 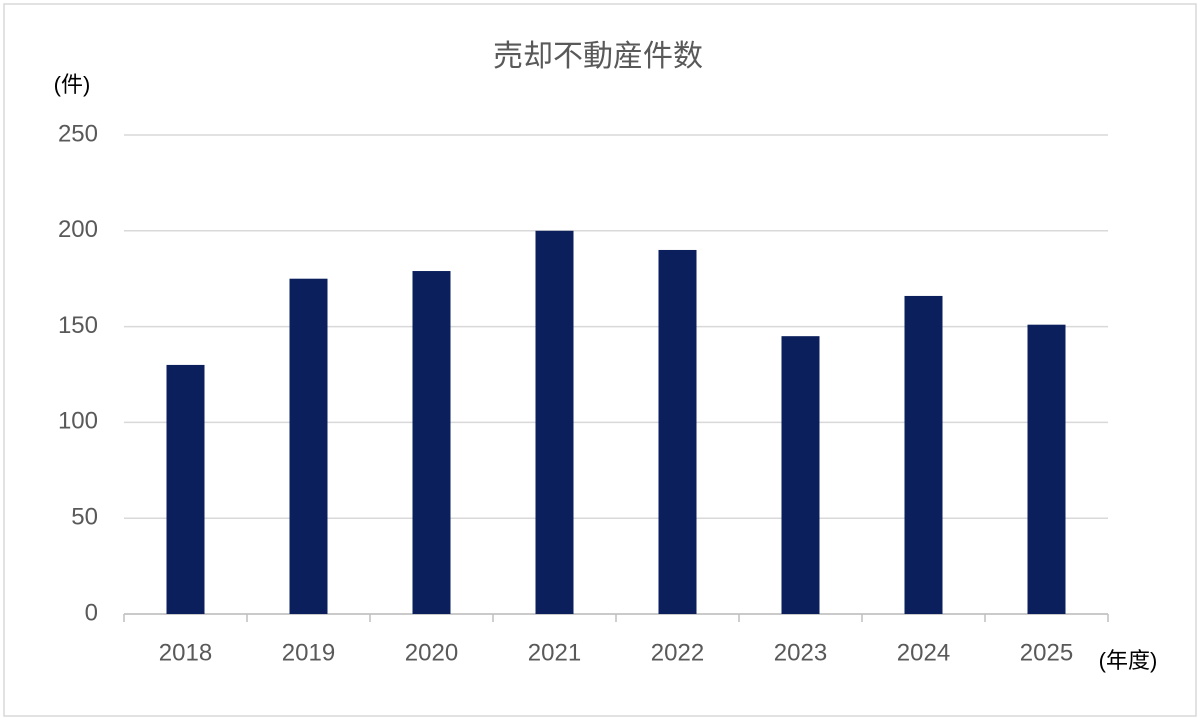 What do you see at coordinates (84, 517) in the screenshot?
I see `y-tick-label: 50` at bounding box center [84, 517].